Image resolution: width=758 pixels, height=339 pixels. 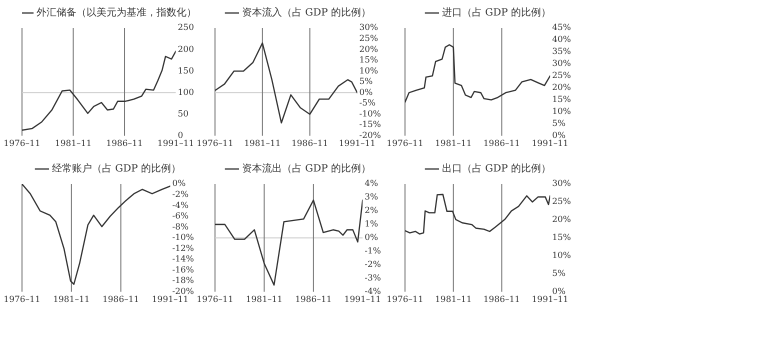 I want to click on y-tick-label: 40%, so click(x=562, y=40).